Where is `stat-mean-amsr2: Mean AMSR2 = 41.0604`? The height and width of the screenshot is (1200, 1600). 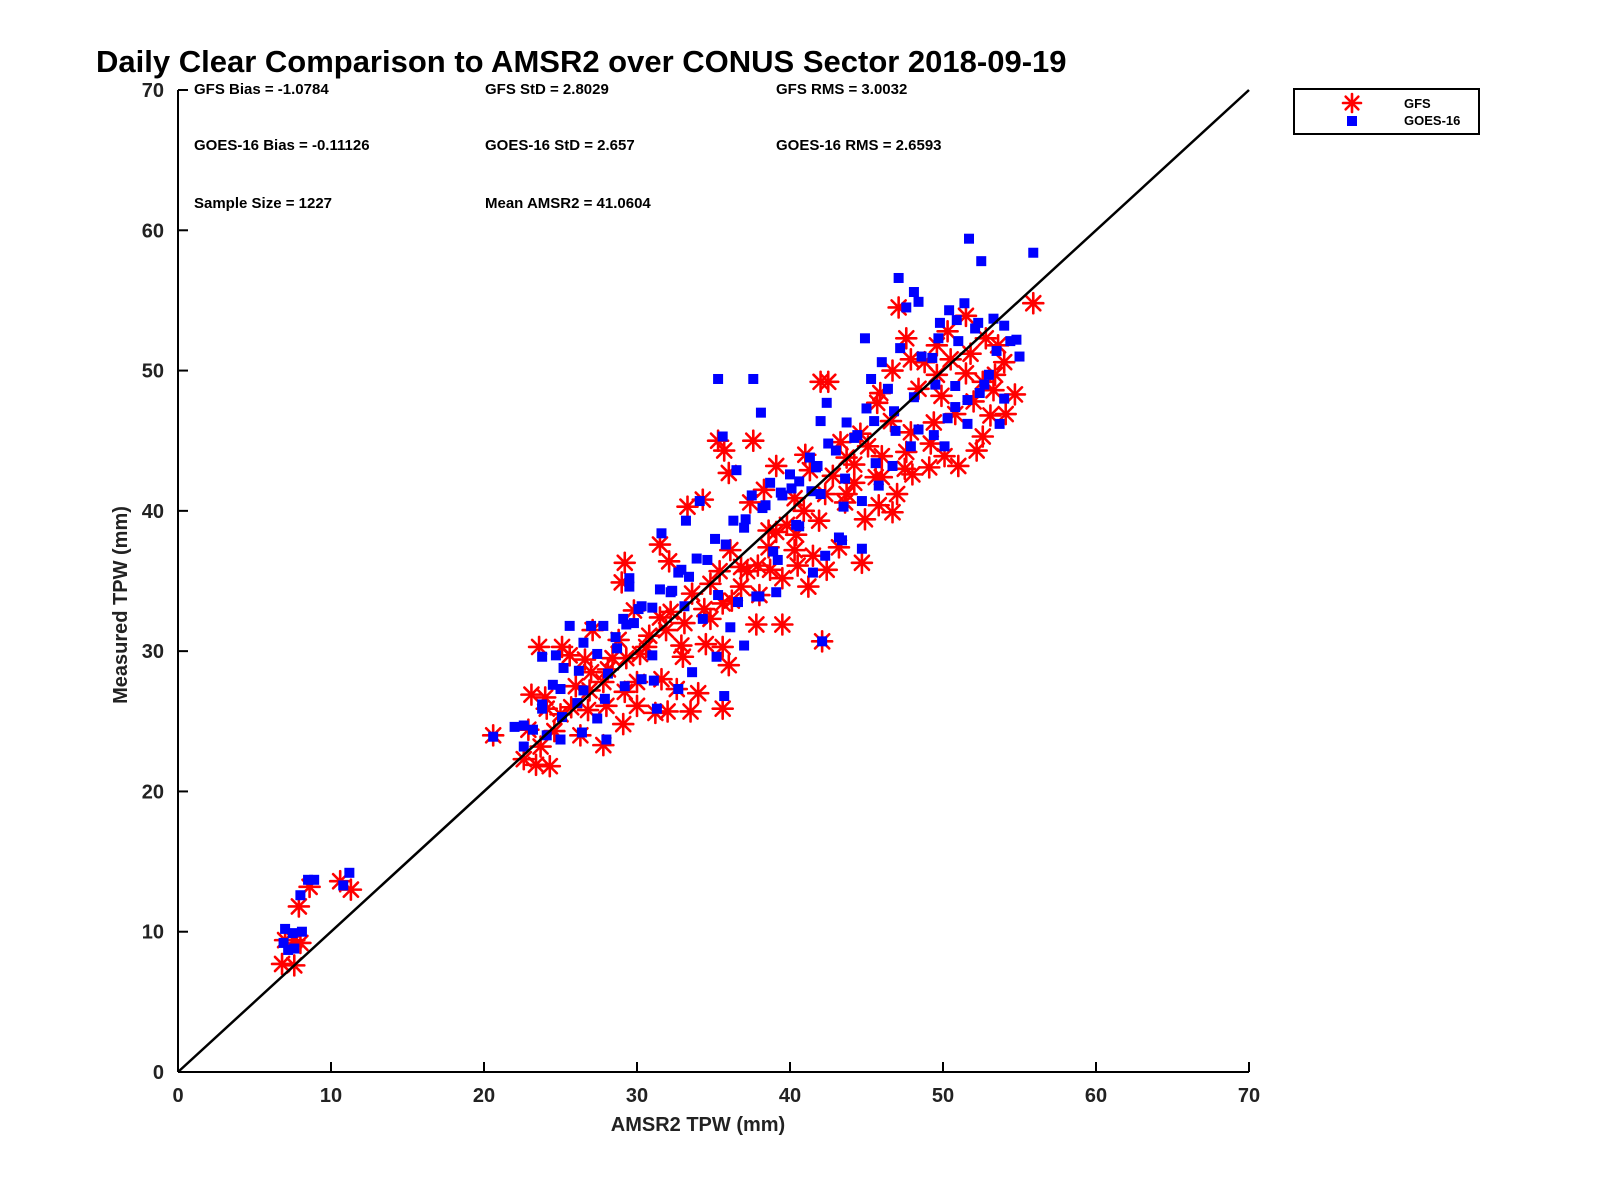
stat-mean-amsr2: Mean AMSR2 = 41.0604 is located at coordinates (568, 203).